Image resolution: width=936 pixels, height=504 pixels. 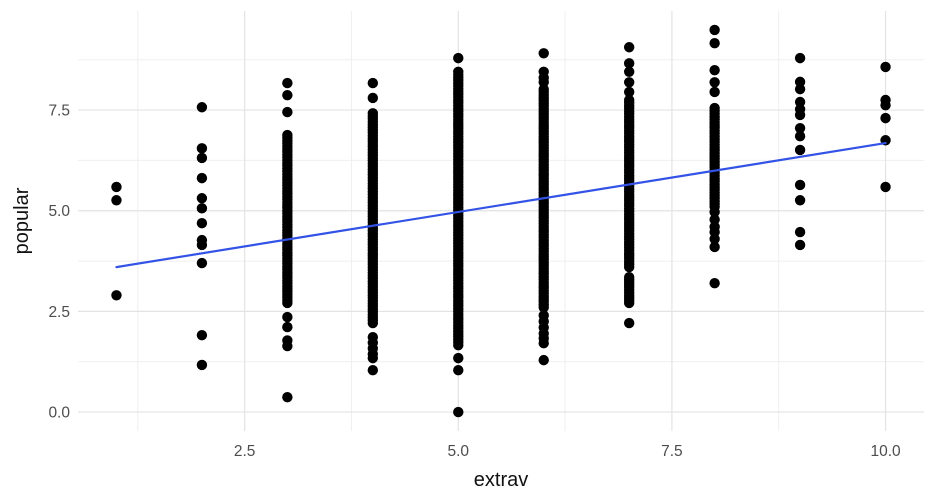 What do you see at coordinates (59, 413) in the screenshot?
I see `y-tick-label: 0.0` at bounding box center [59, 413].